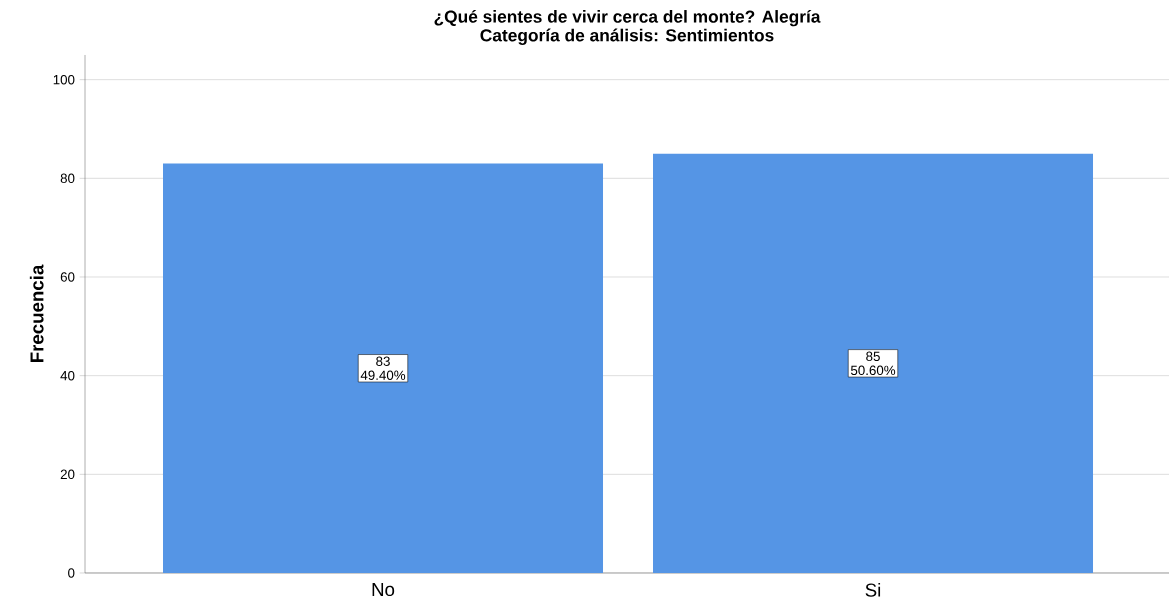 This screenshot has width=1169, height=611. What do you see at coordinates (67, 375) in the screenshot?
I see `y-tick-label: 40` at bounding box center [67, 375].